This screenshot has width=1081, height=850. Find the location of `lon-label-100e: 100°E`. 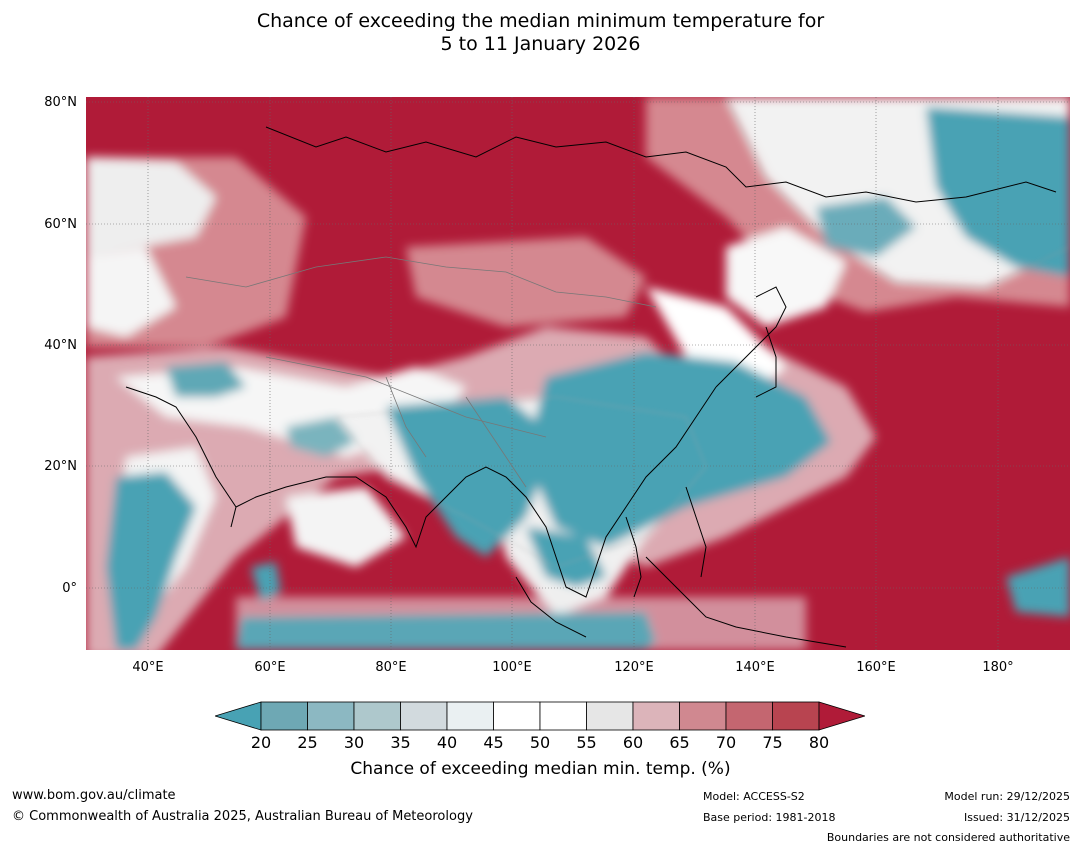

lon-label-100e: 100°E is located at coordinates (512, 667).